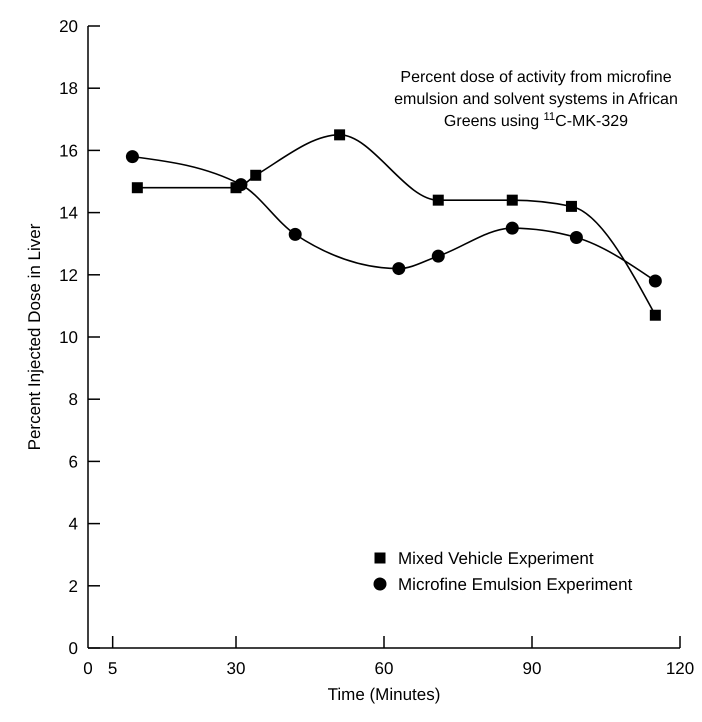 The image size is (702, 722). I want to click on y-tick-label: 4, so click(73, 524).